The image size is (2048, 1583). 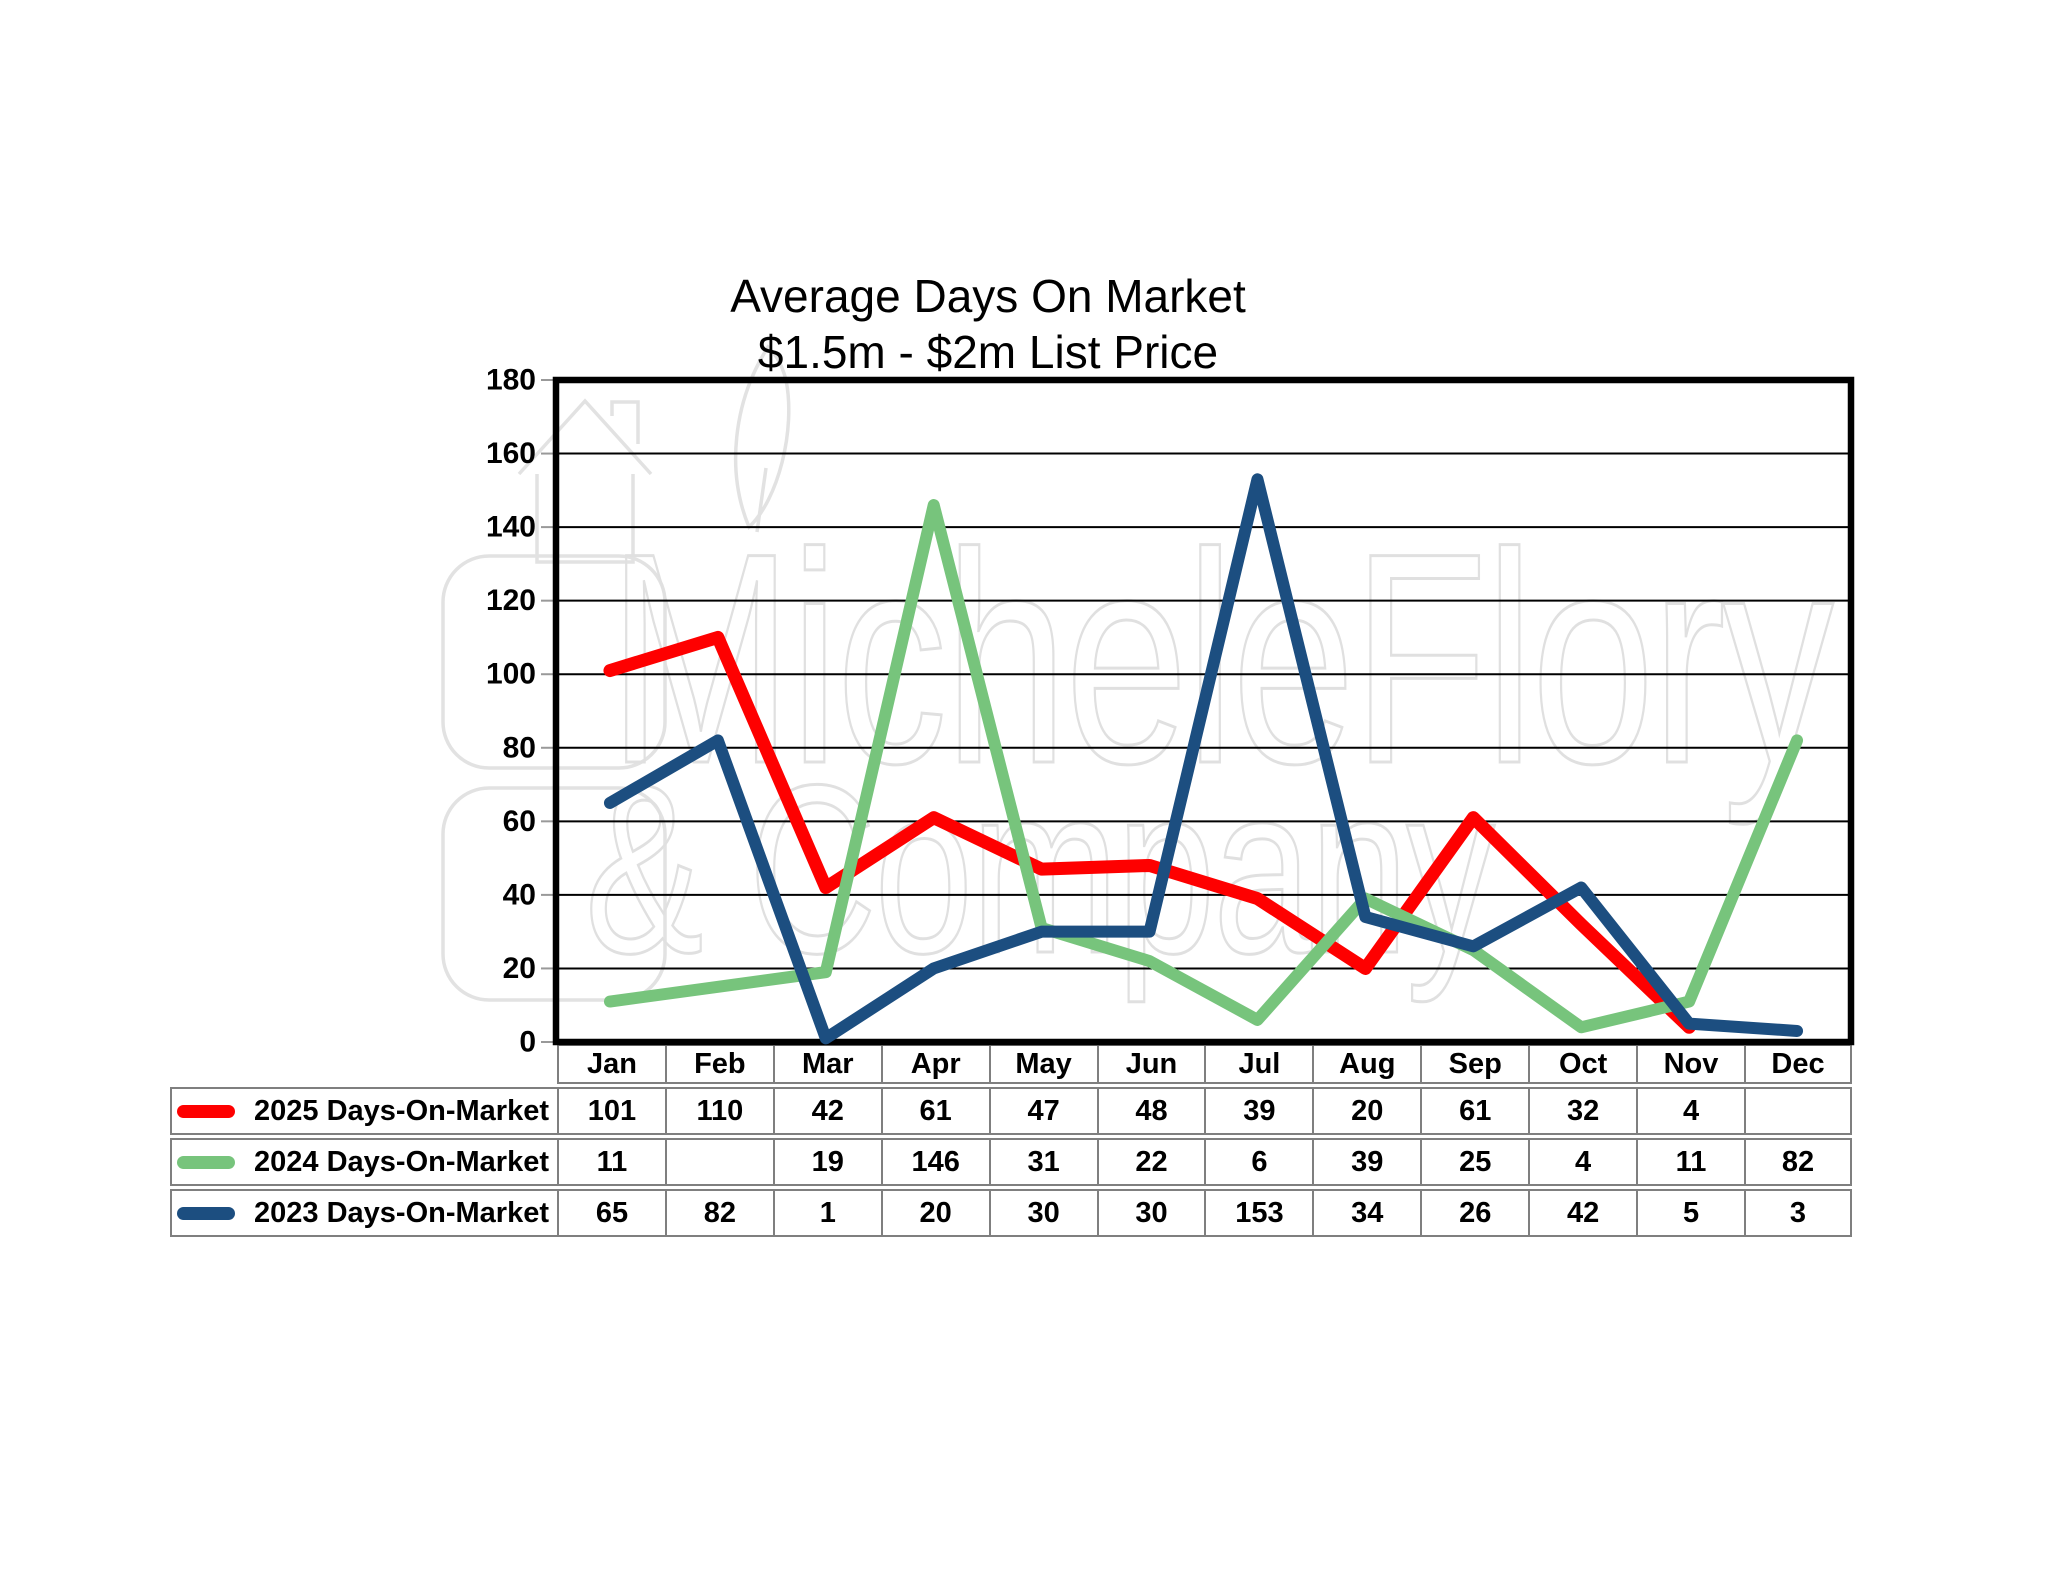 What do you see at coordinates (1582, 1111) in the screenshot?
I see `table-cell: 32` at bounding box center [1582, 1111].